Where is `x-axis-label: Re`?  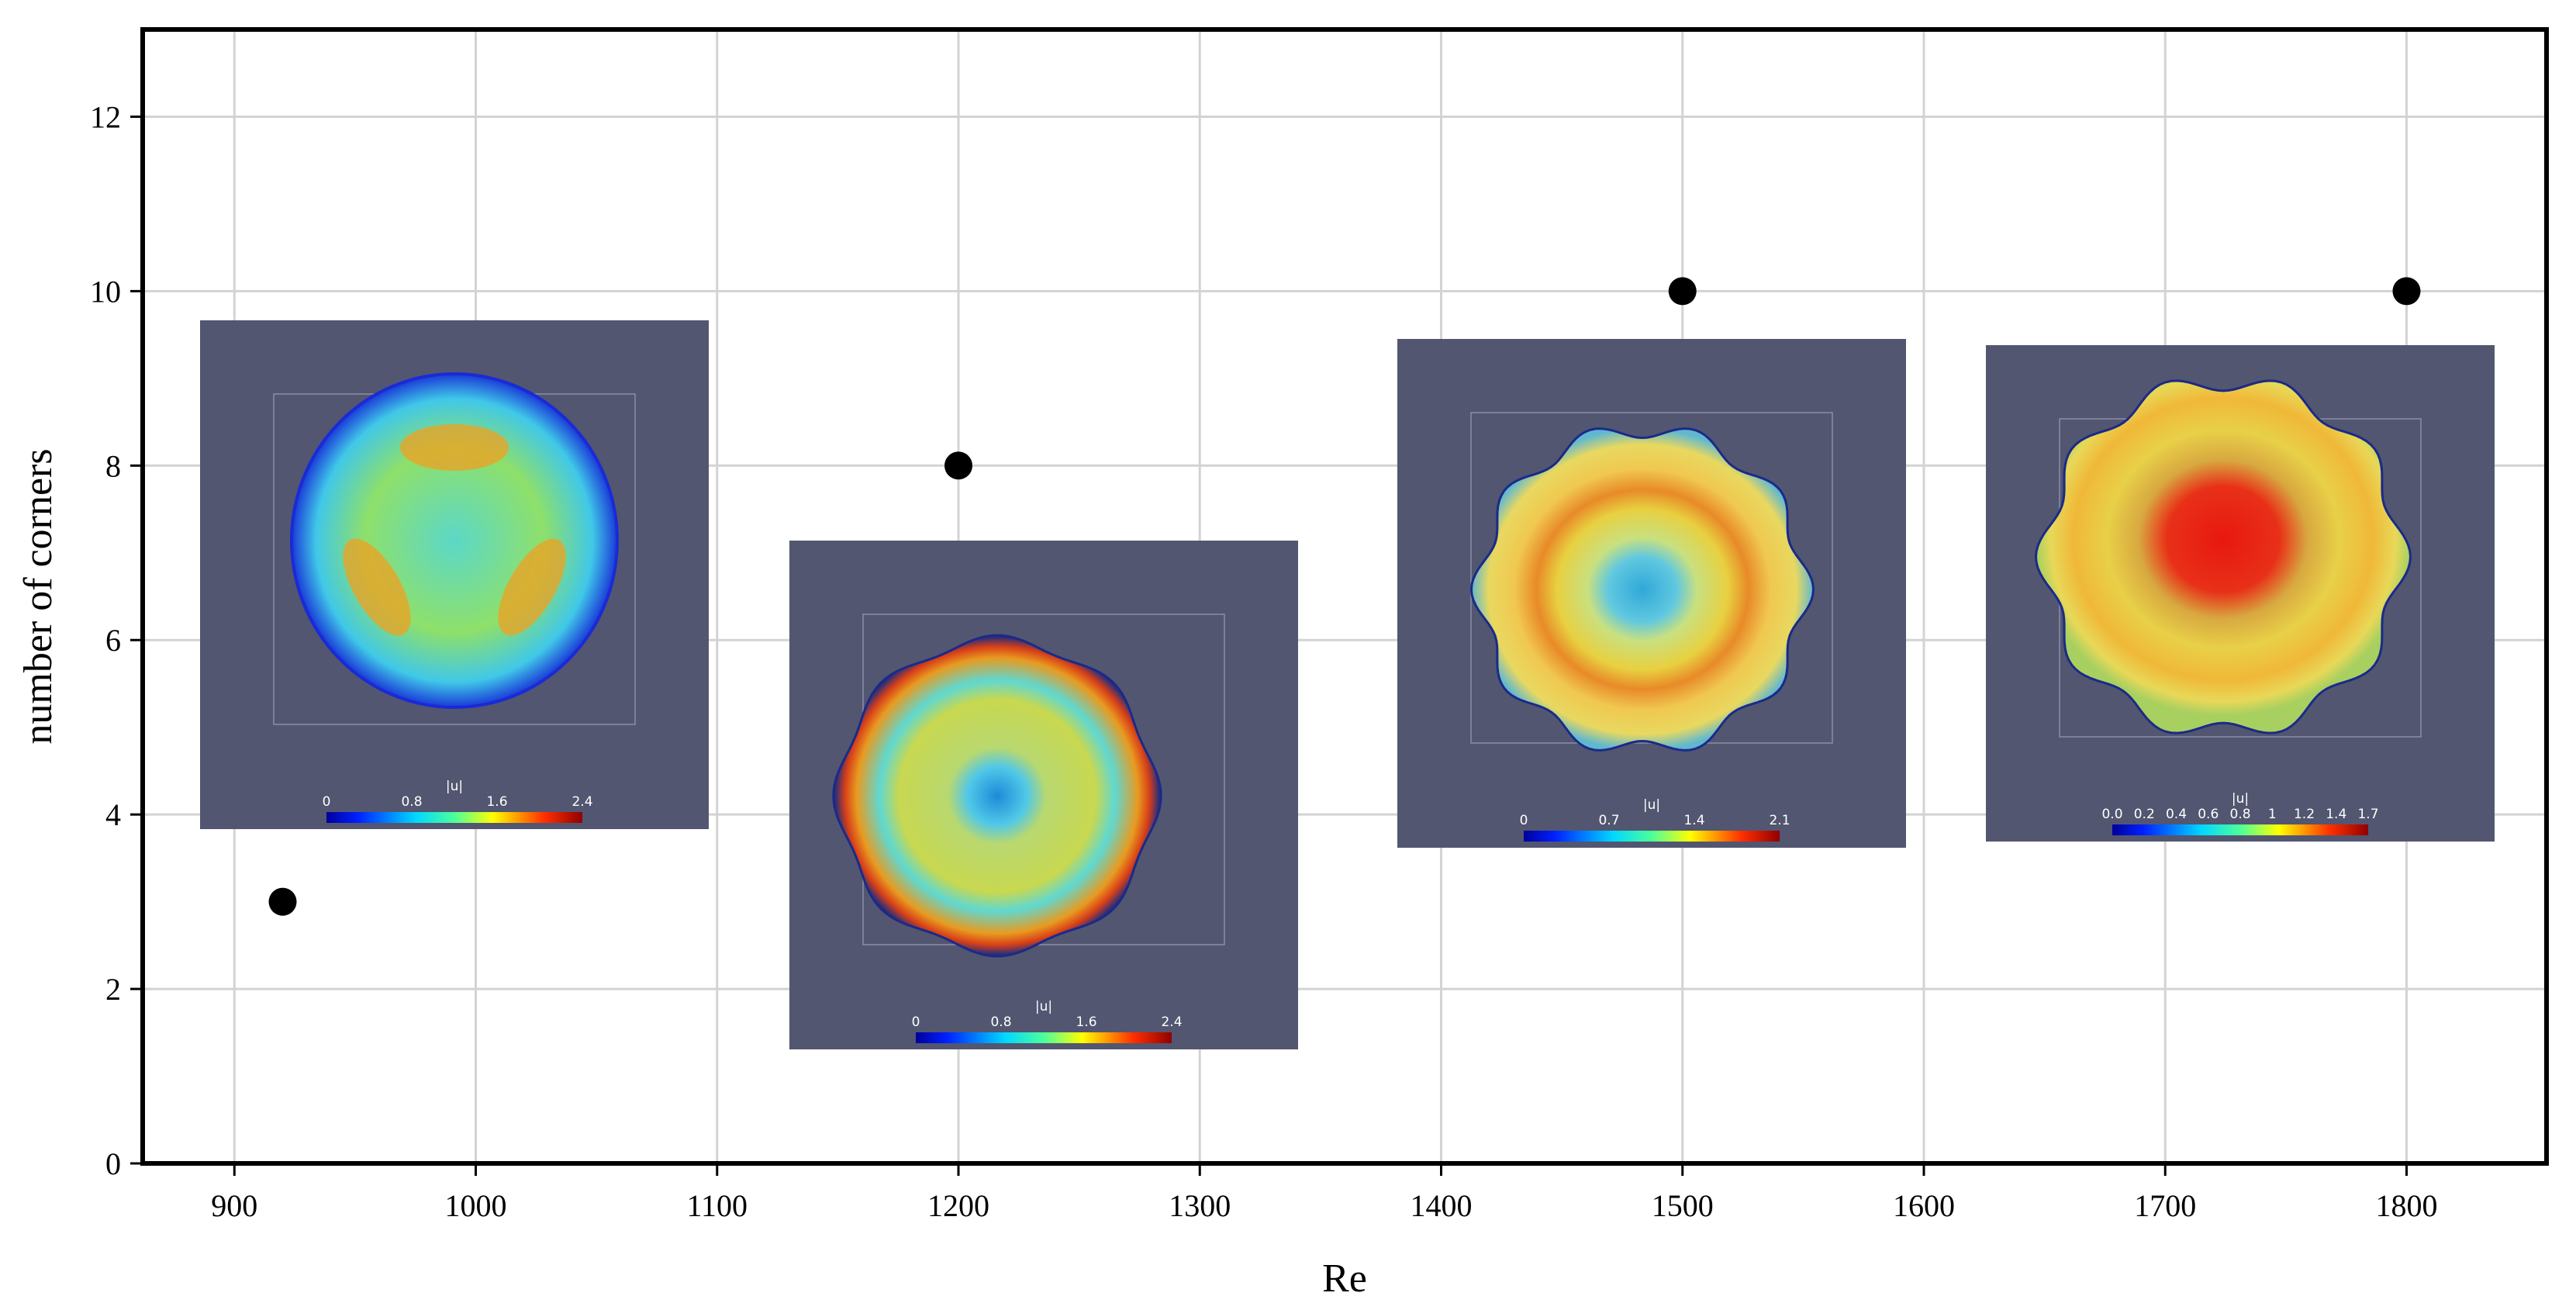
x-axis-label: Re is located at coordinates (1345, 1278).